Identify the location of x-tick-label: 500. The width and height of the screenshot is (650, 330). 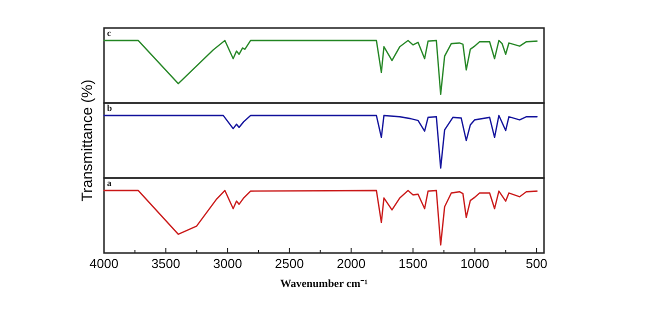
(537, 263).